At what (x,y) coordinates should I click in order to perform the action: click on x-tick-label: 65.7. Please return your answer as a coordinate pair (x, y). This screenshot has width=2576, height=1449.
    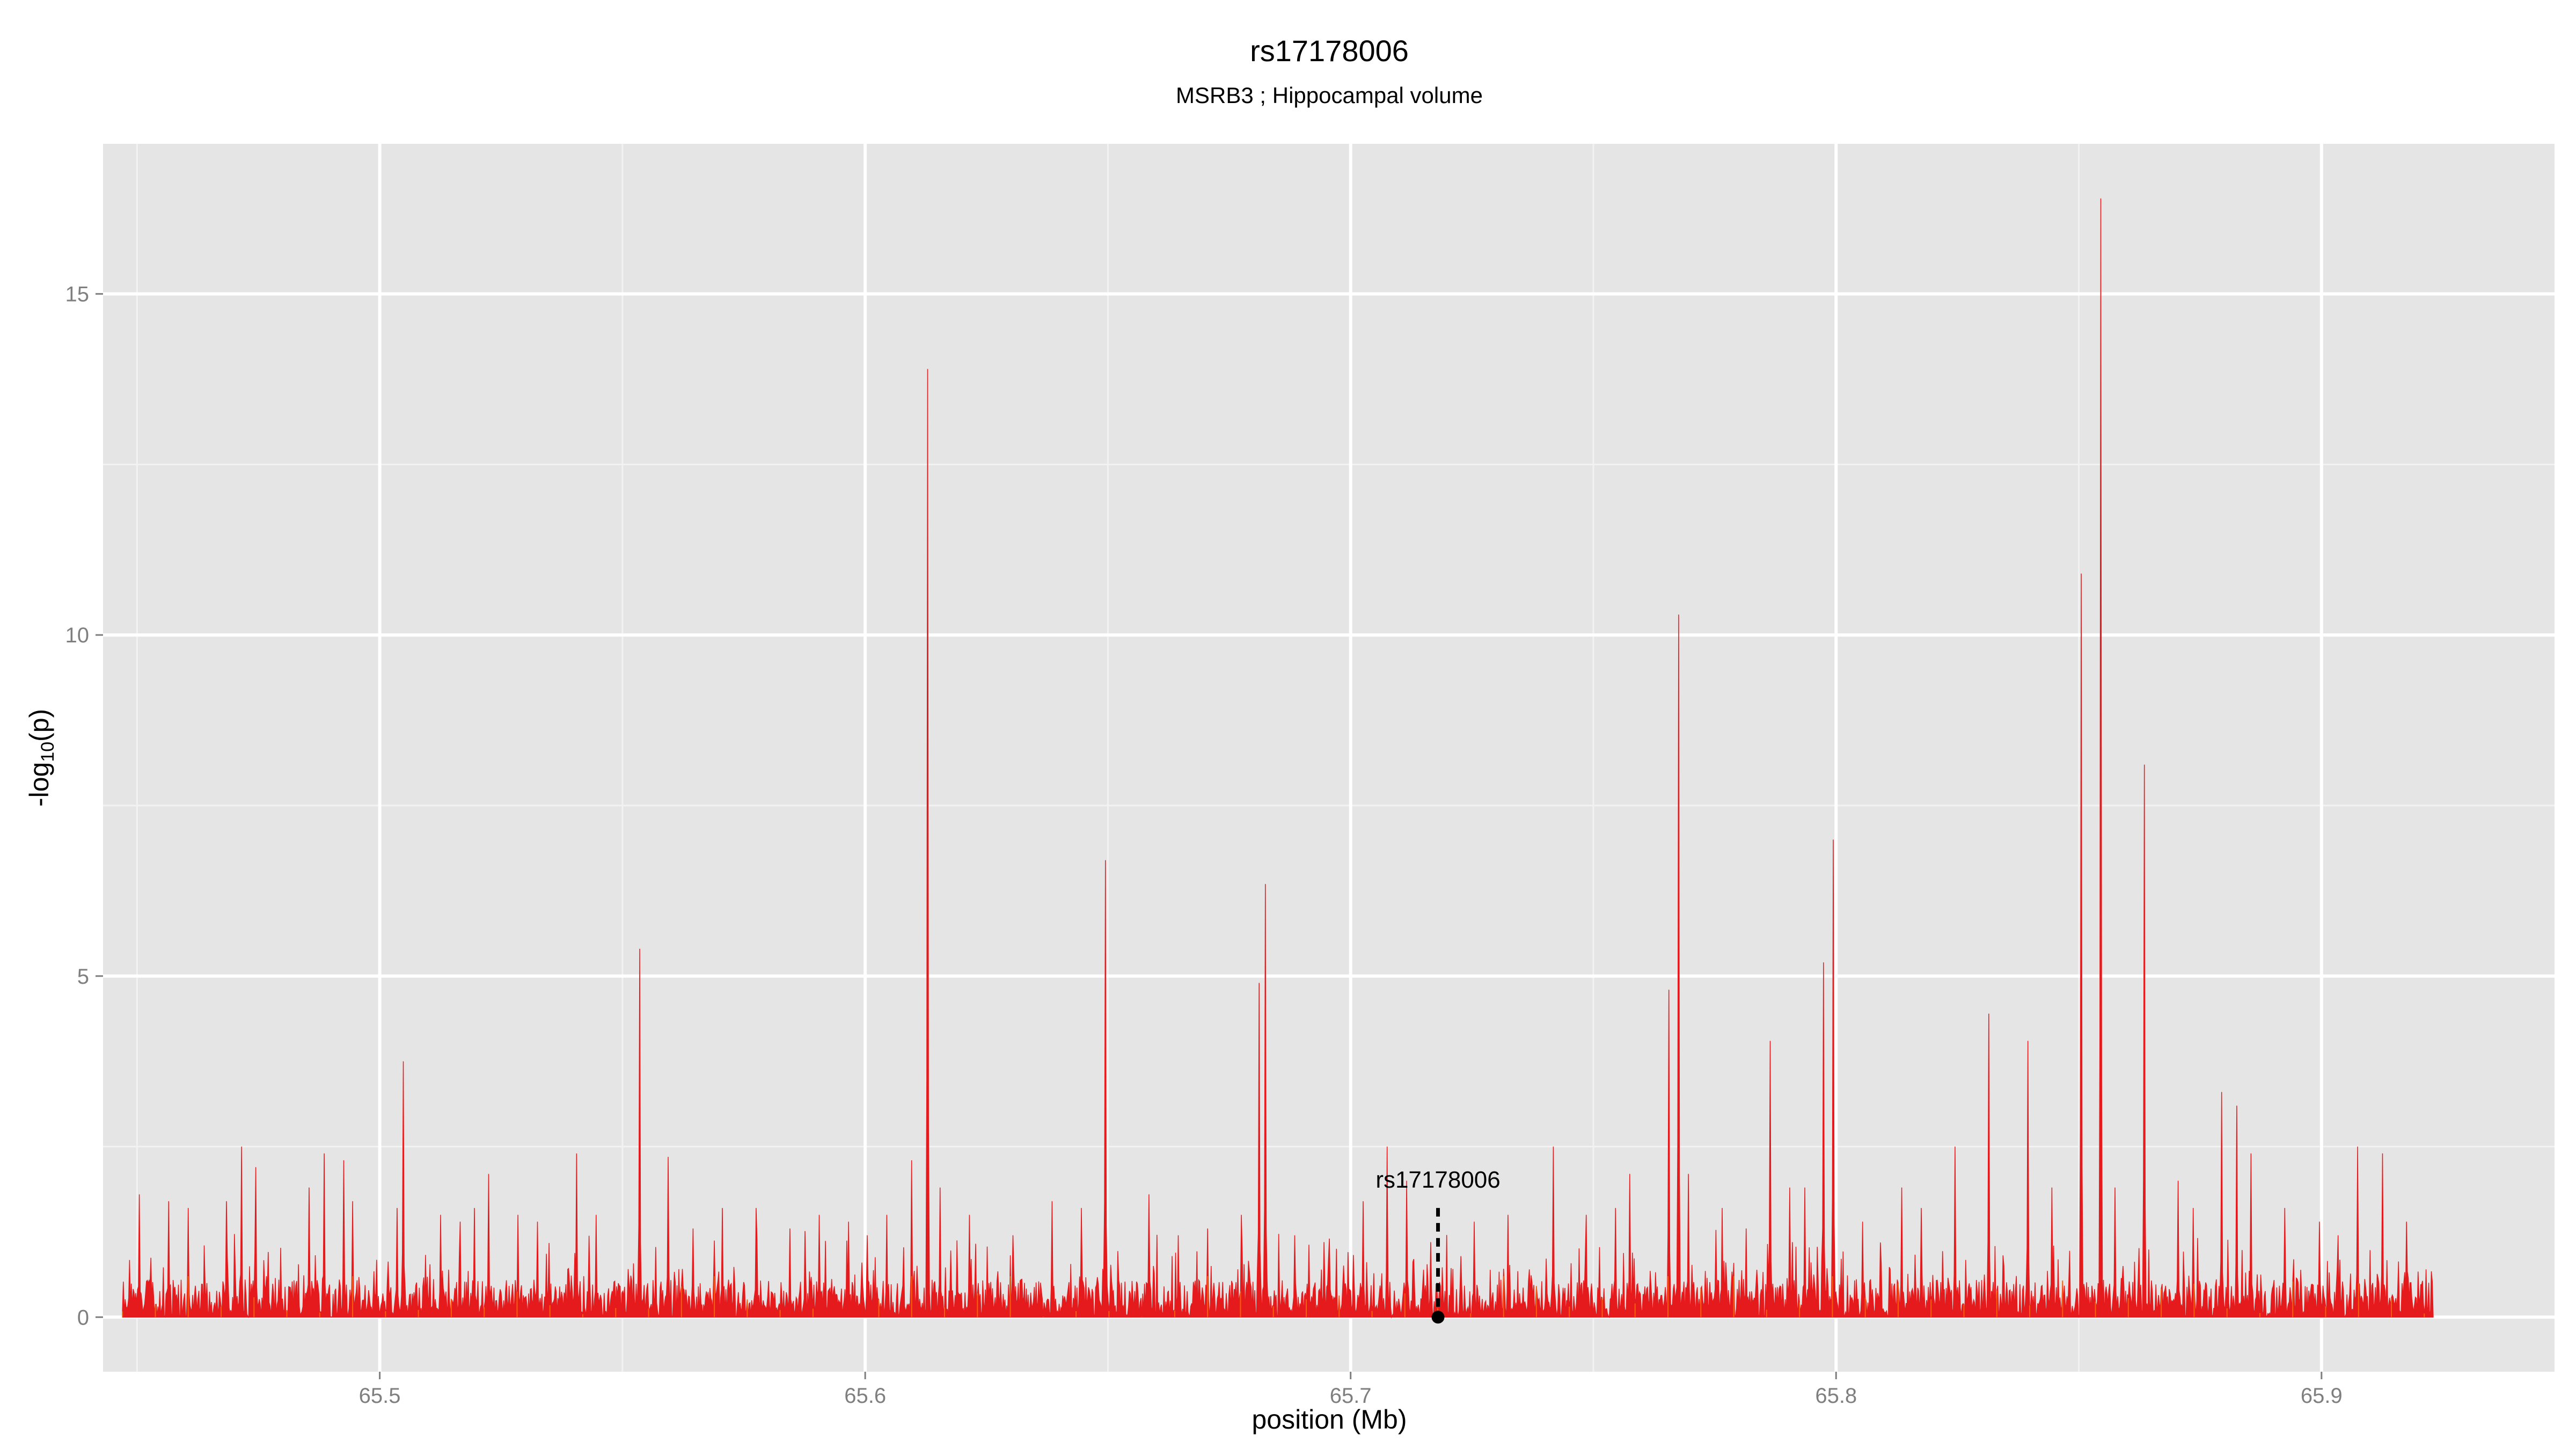
    Looking at the image, I should click on (1351, 1396).